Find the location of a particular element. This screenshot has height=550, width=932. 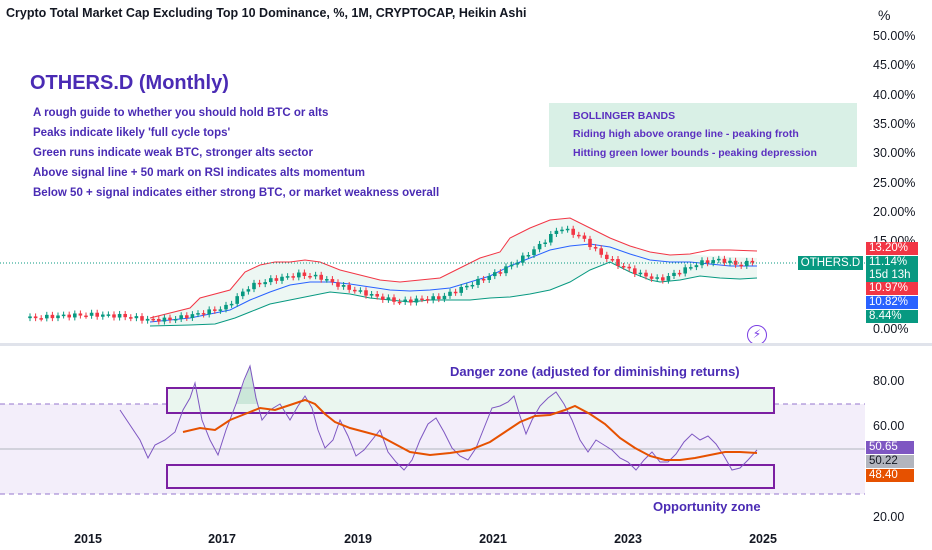

symbol-tag: OTHERS.D is located at coordinates (830, 263).